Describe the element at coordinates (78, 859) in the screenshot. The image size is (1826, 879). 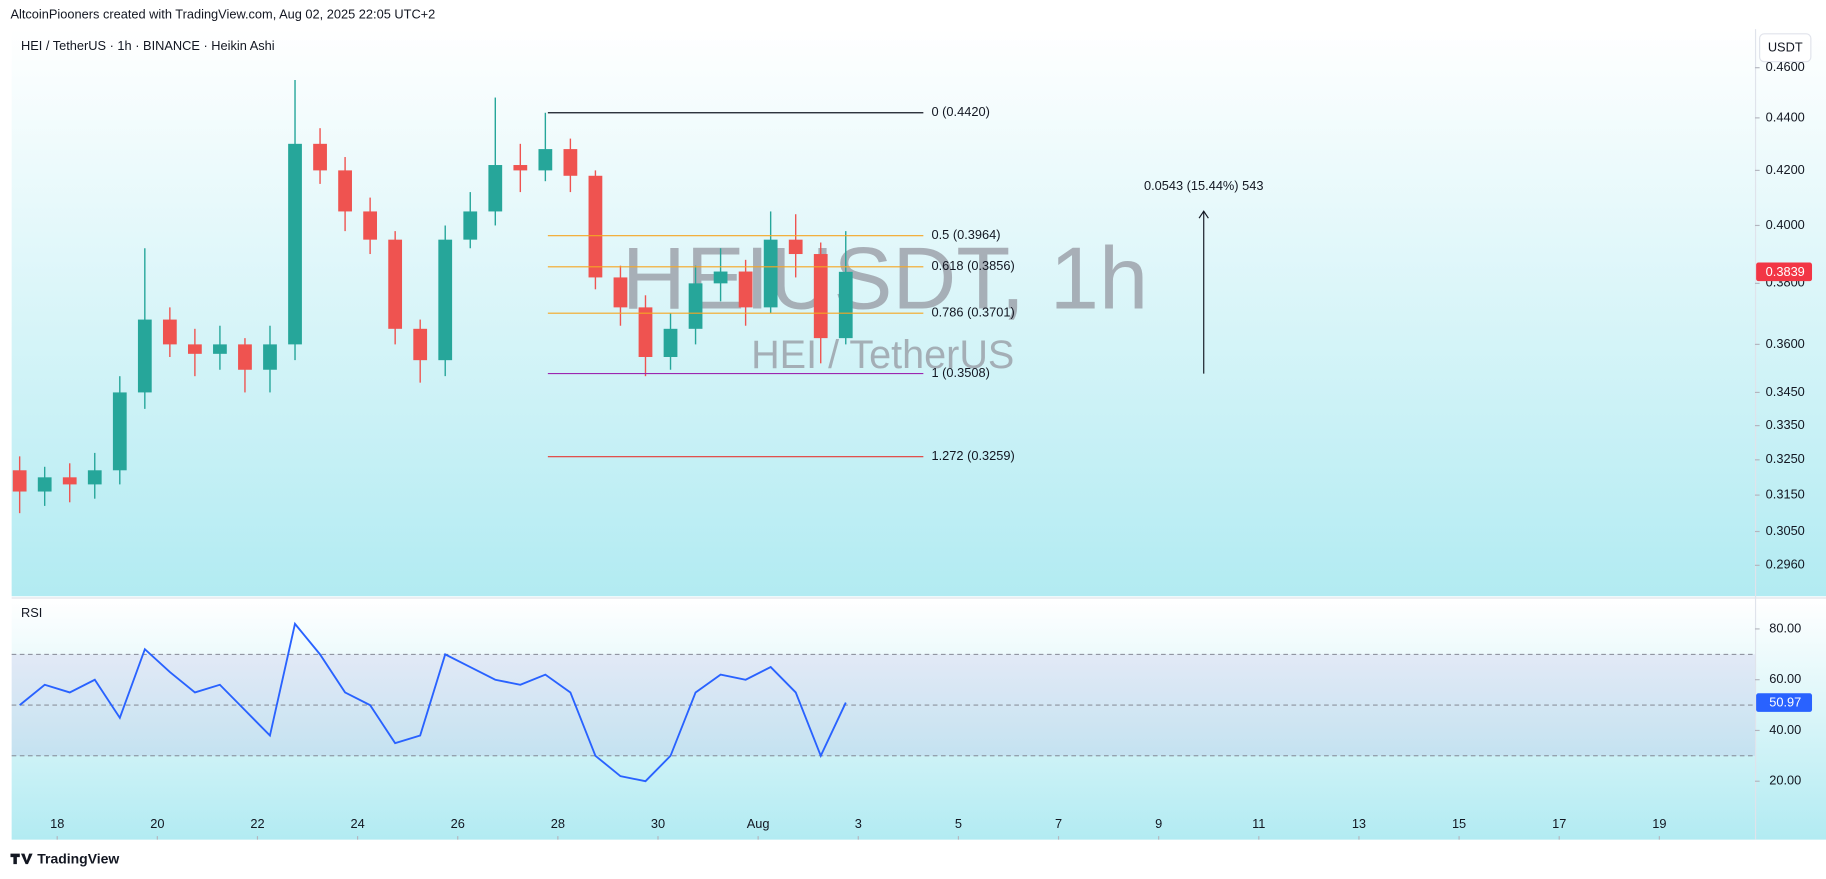
I see `logo-text: TradingView` at that location.